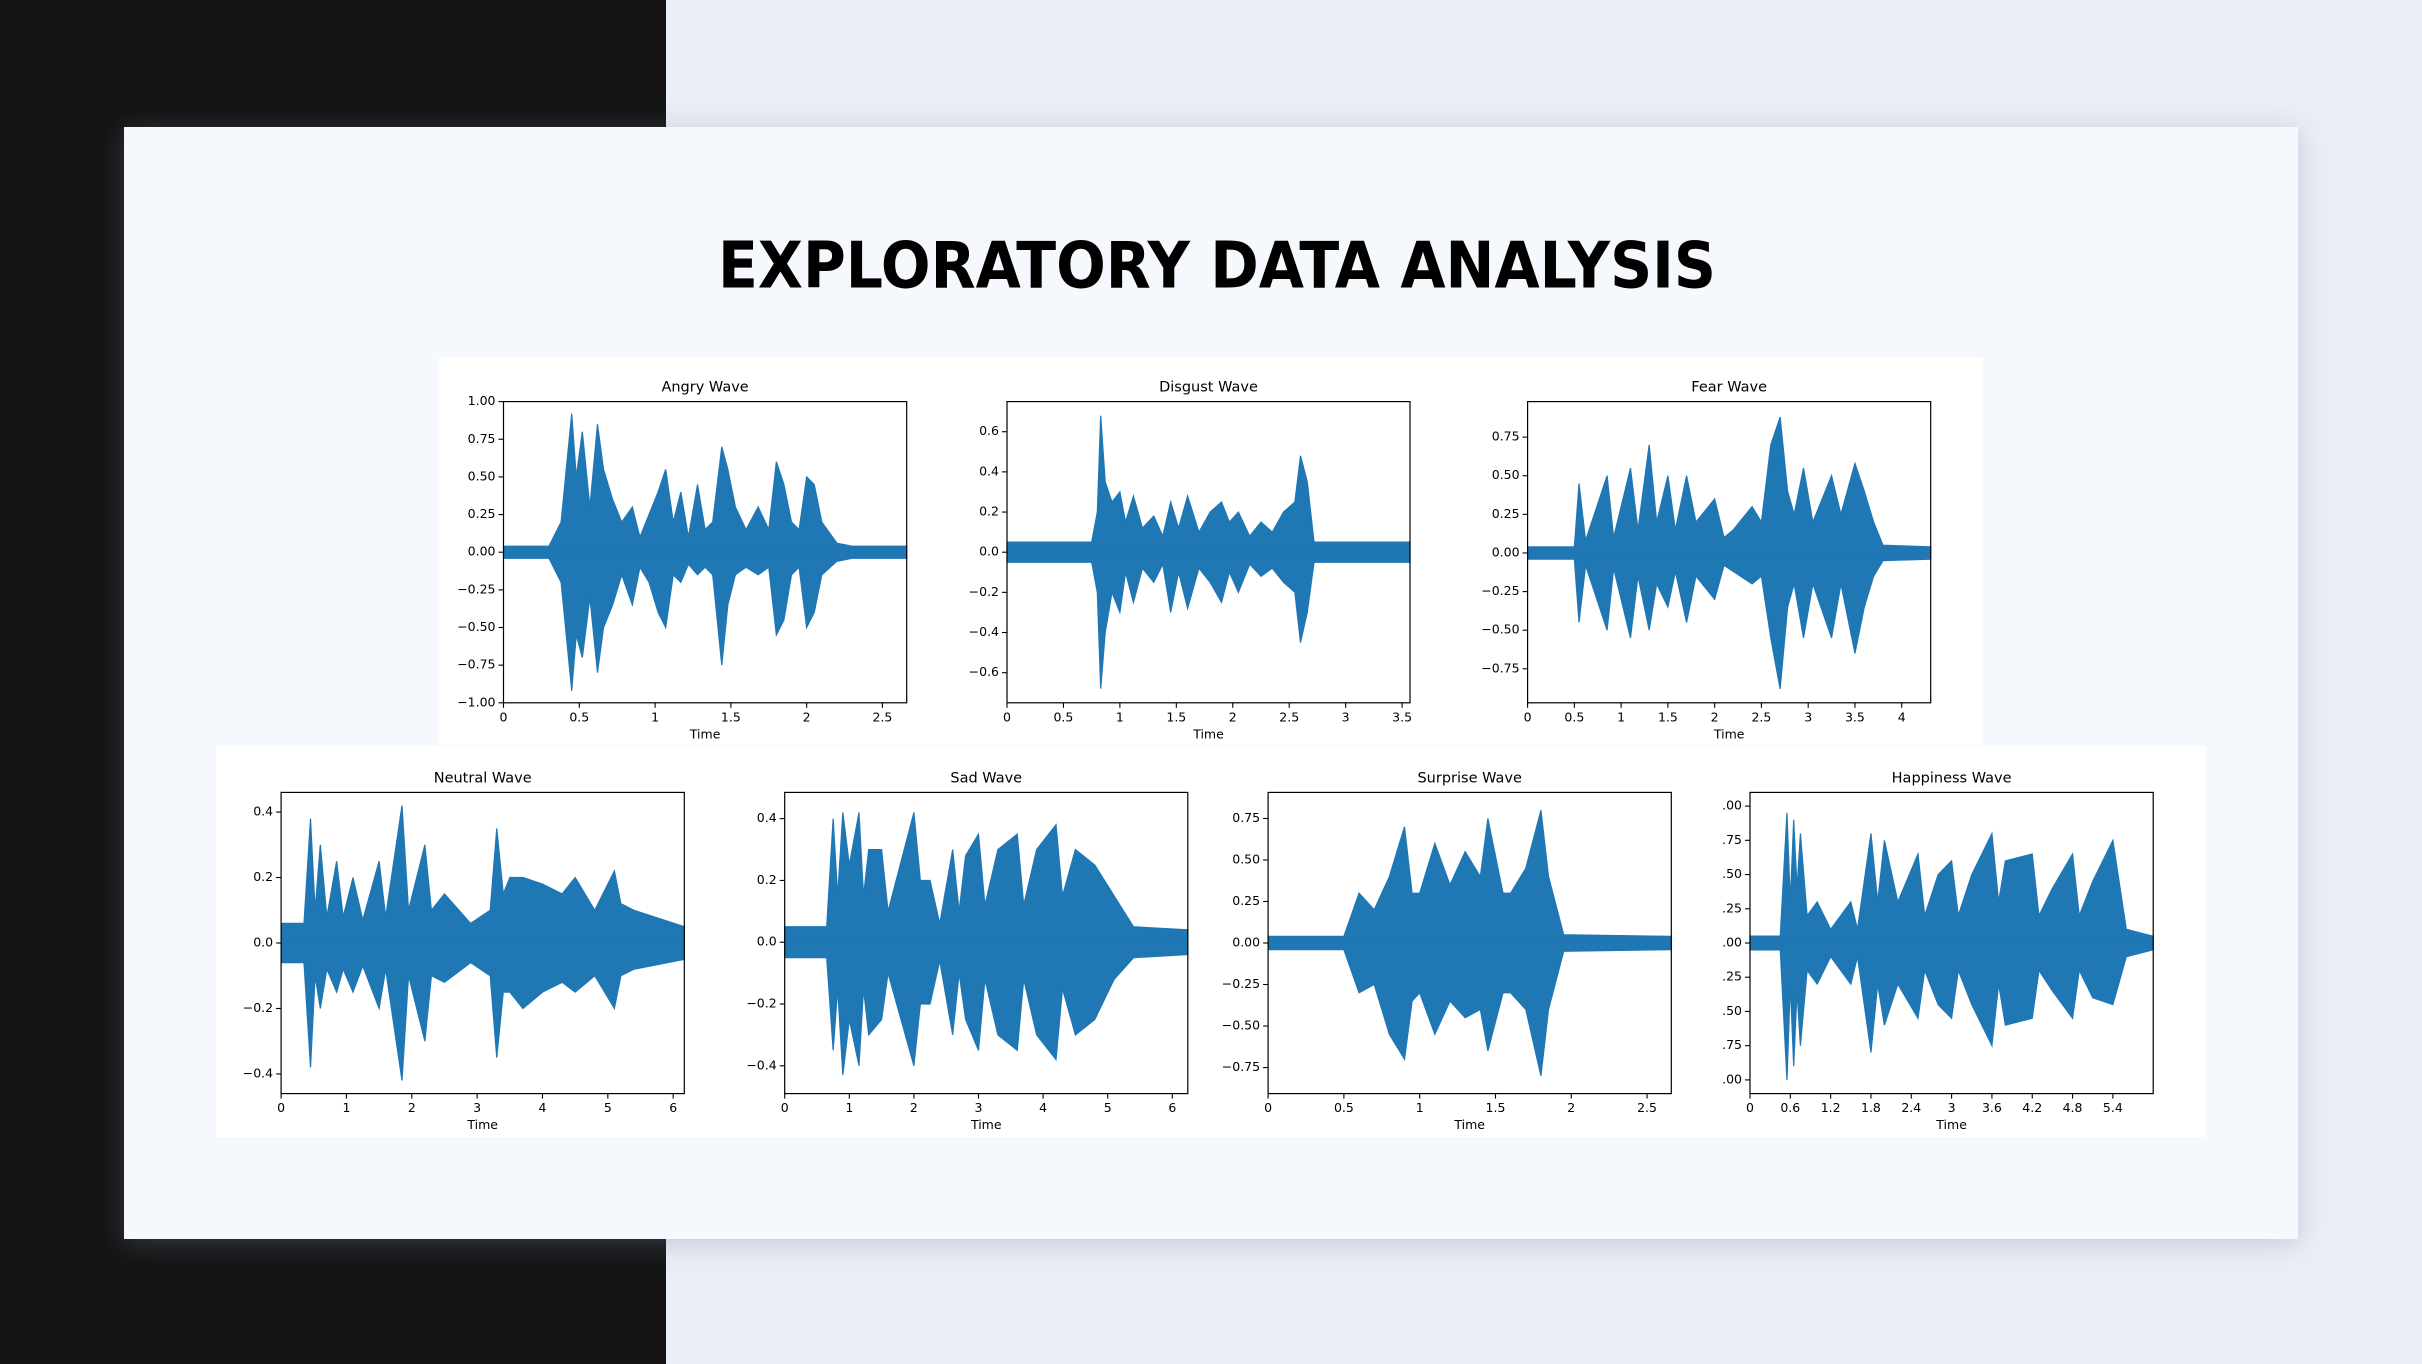 Image resolution: width=2422 pixels, height=1364 pixels. What do you see at coordinates (1831, 1107) in the screenshot?
I see `x-tick-label: 1.2` at bounding box center [1831, 1107].